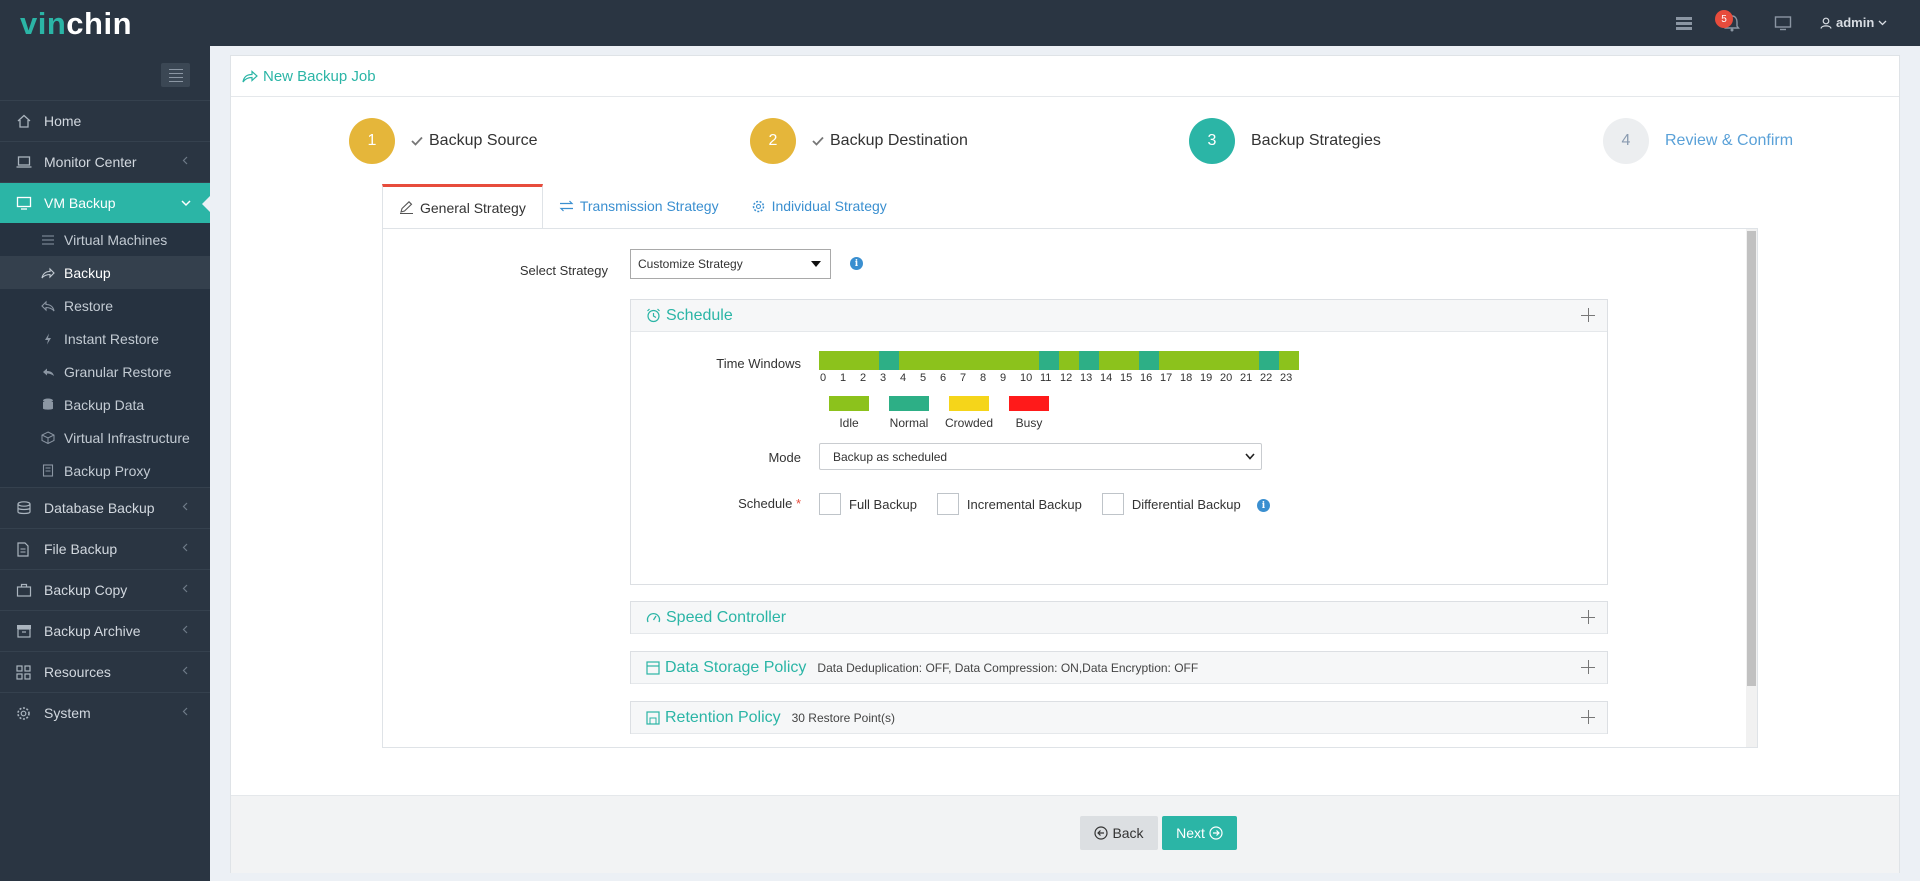 The height and width of the screenshot is (881, 1920). I want to click on tab-general-strategy: General Strategy, so click(462, 206).